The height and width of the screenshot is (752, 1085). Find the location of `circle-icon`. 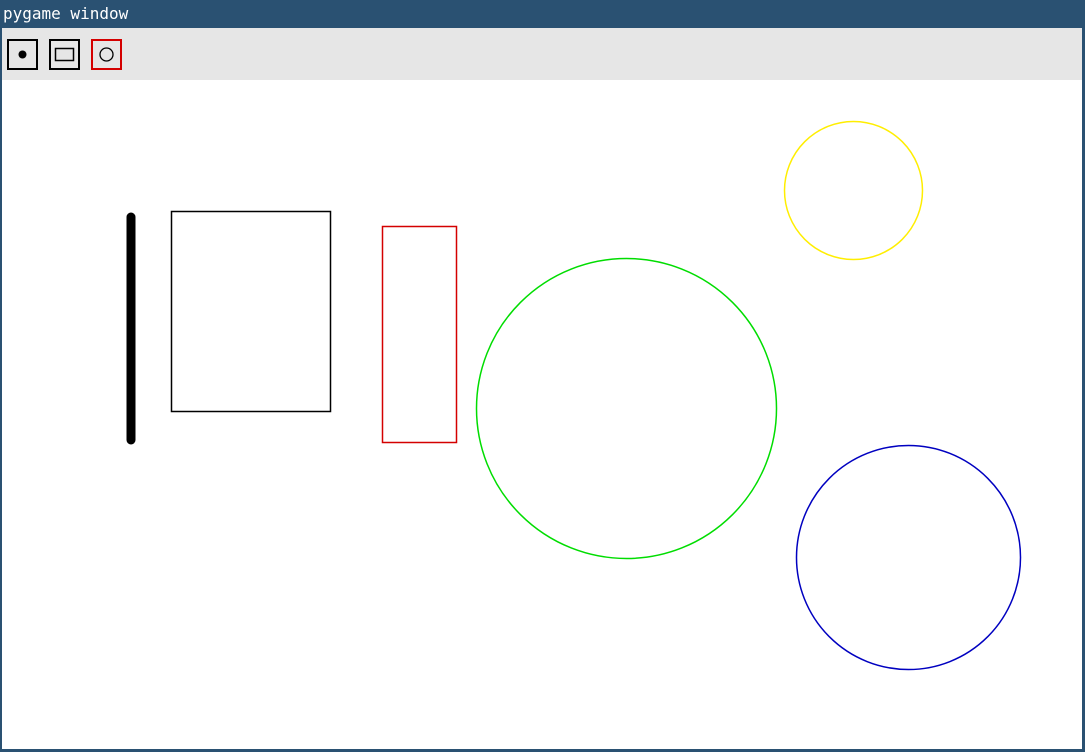

circle-icon is located at coordinates (106, 54).